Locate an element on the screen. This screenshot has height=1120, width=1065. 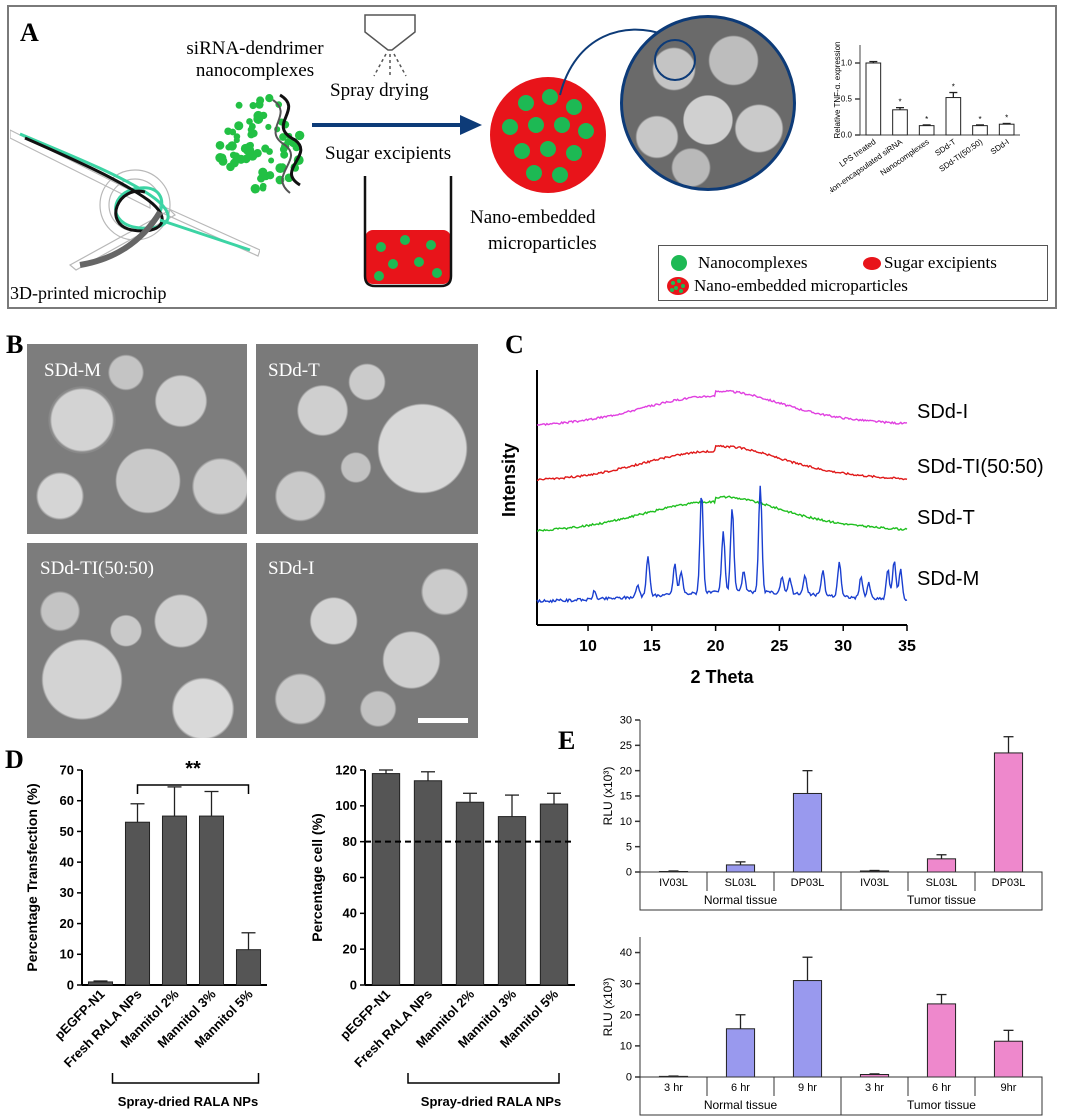
series-label: SDd-T is located at coordinates (946, 518).